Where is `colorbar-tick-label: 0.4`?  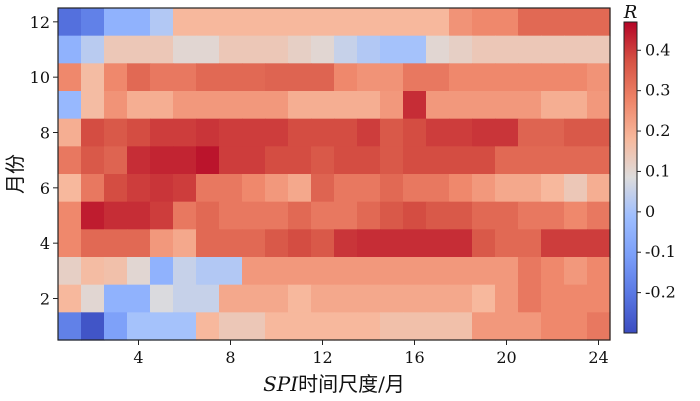 colorbar-tick-label: 0.4 is located at coordinates (657, 49).